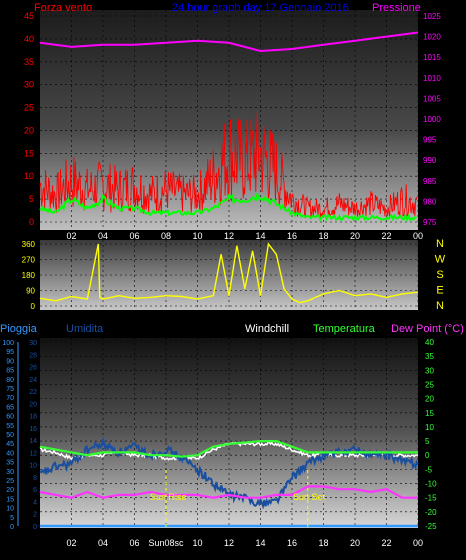  Describe the element at coordinates (292, 543) in the screenshot. I see `temp-x-tick-label: 16` at that location.